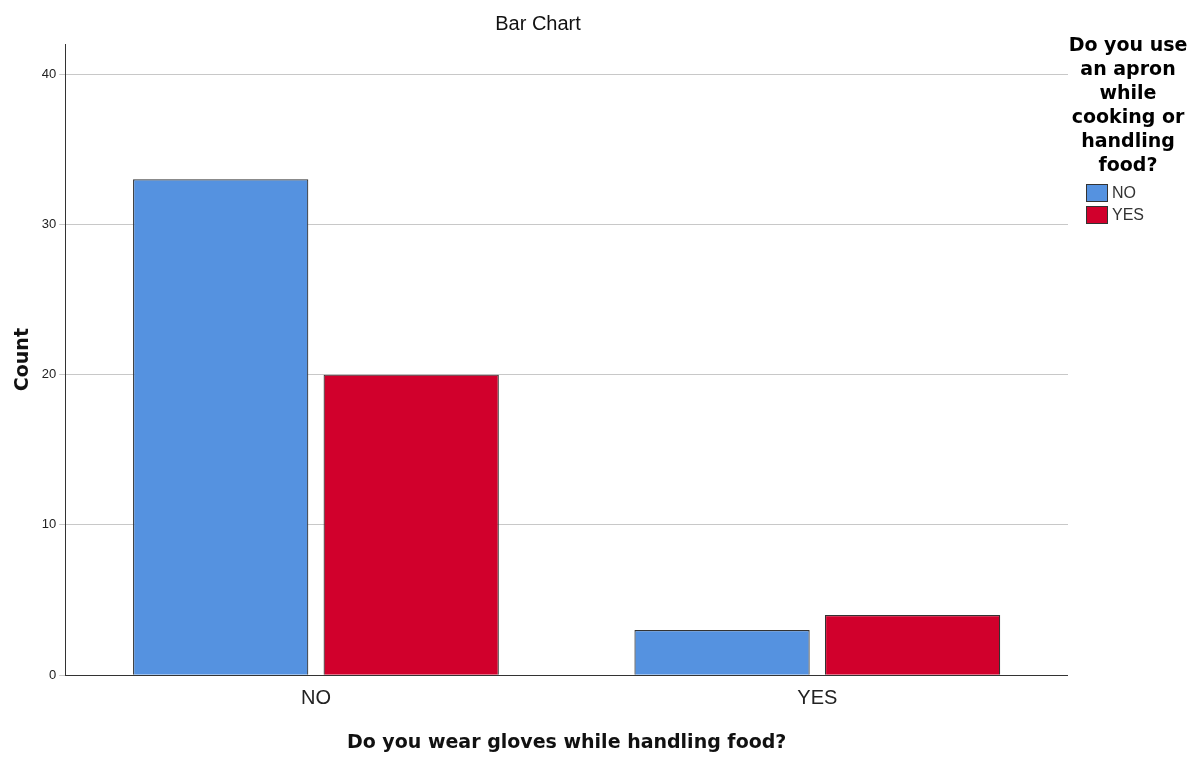  I want to click on legend-label: NO, so click(1124, 193).